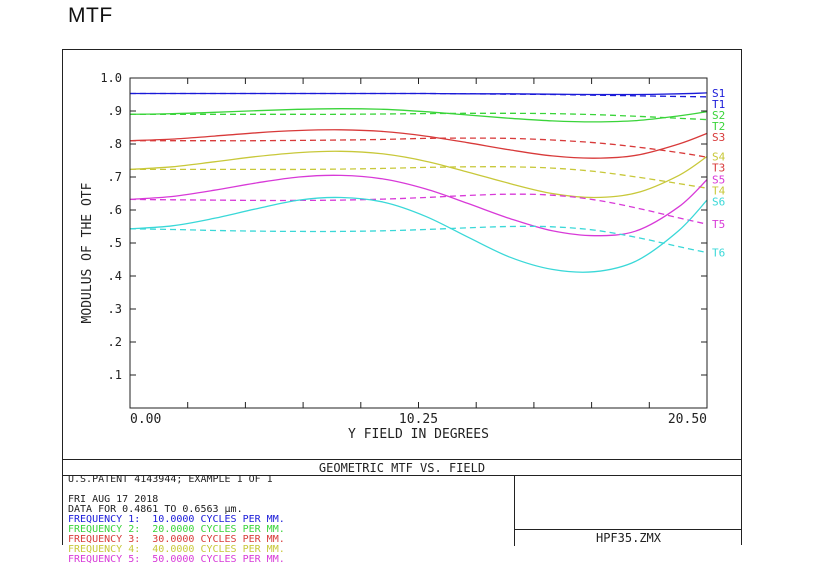  Describe the element at coordinates (115, 375) in the screenshot. I see `y-tick-label: .1` at that location.